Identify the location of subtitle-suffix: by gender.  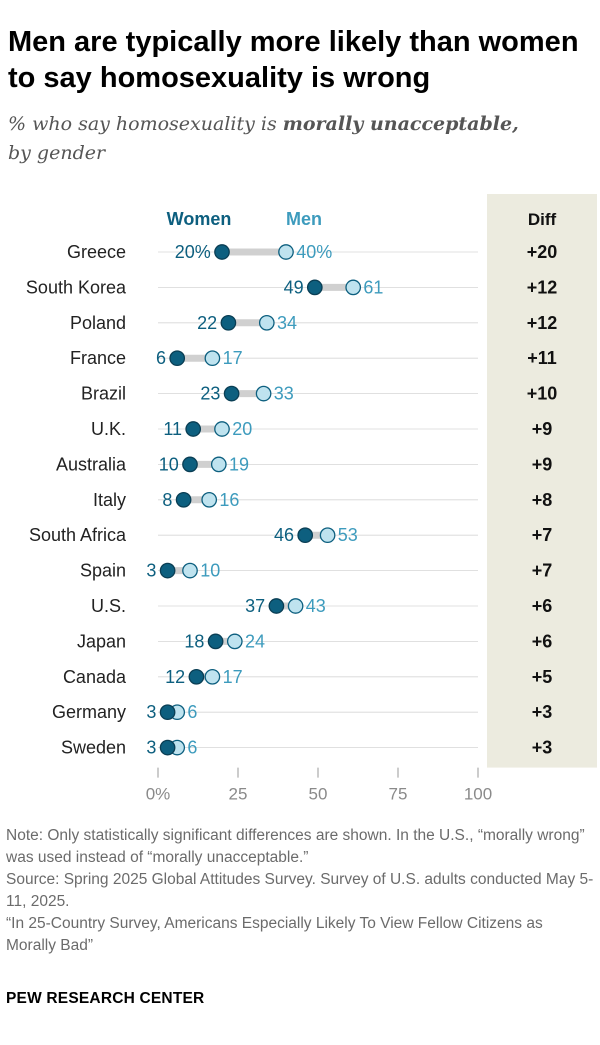
(57, 153).